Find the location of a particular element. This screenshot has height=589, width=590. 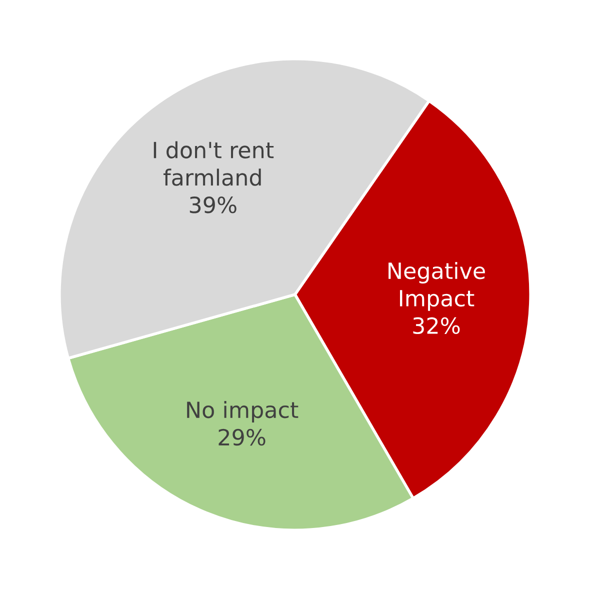

data-label: 29% is located at coordinates (242, 437).